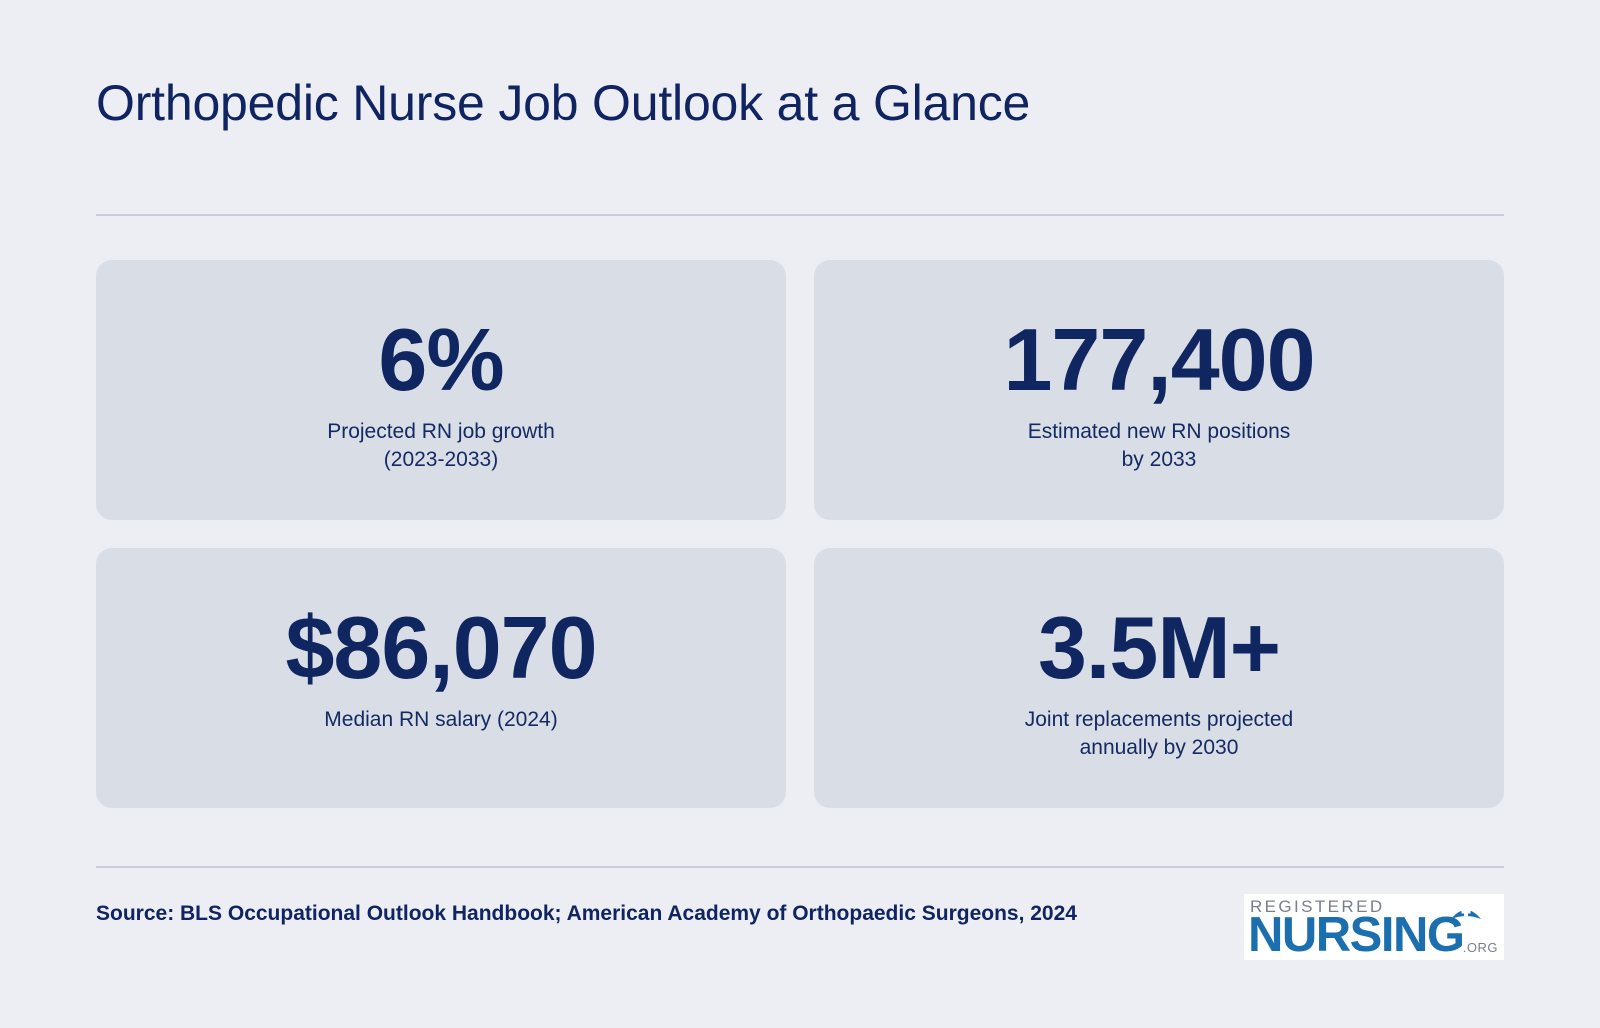  I want to click on stat-label-line: Estimated new RN positions, so click(1159, 431).